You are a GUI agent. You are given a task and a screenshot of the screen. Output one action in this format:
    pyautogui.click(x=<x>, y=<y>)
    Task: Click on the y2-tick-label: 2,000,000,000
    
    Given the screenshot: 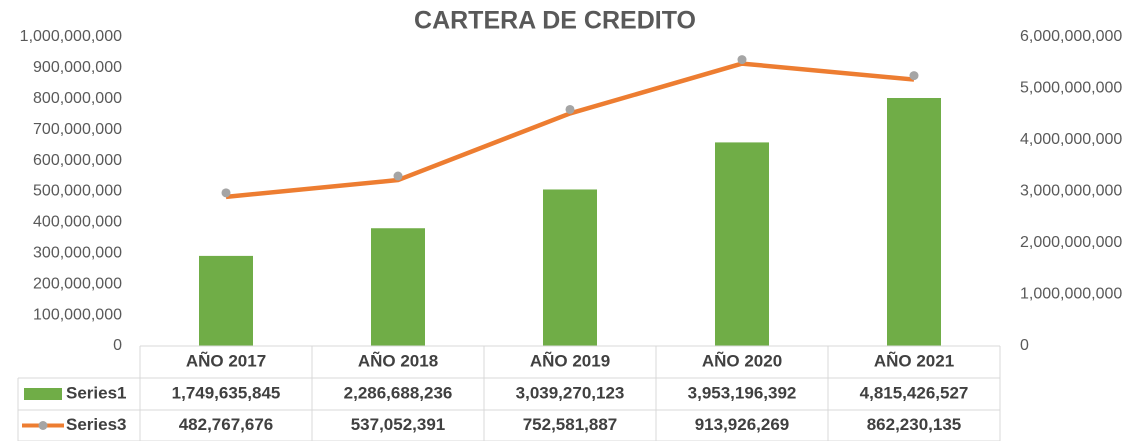 What is the action you would take?
    pyautogui.click(x=1071, y=242)
    